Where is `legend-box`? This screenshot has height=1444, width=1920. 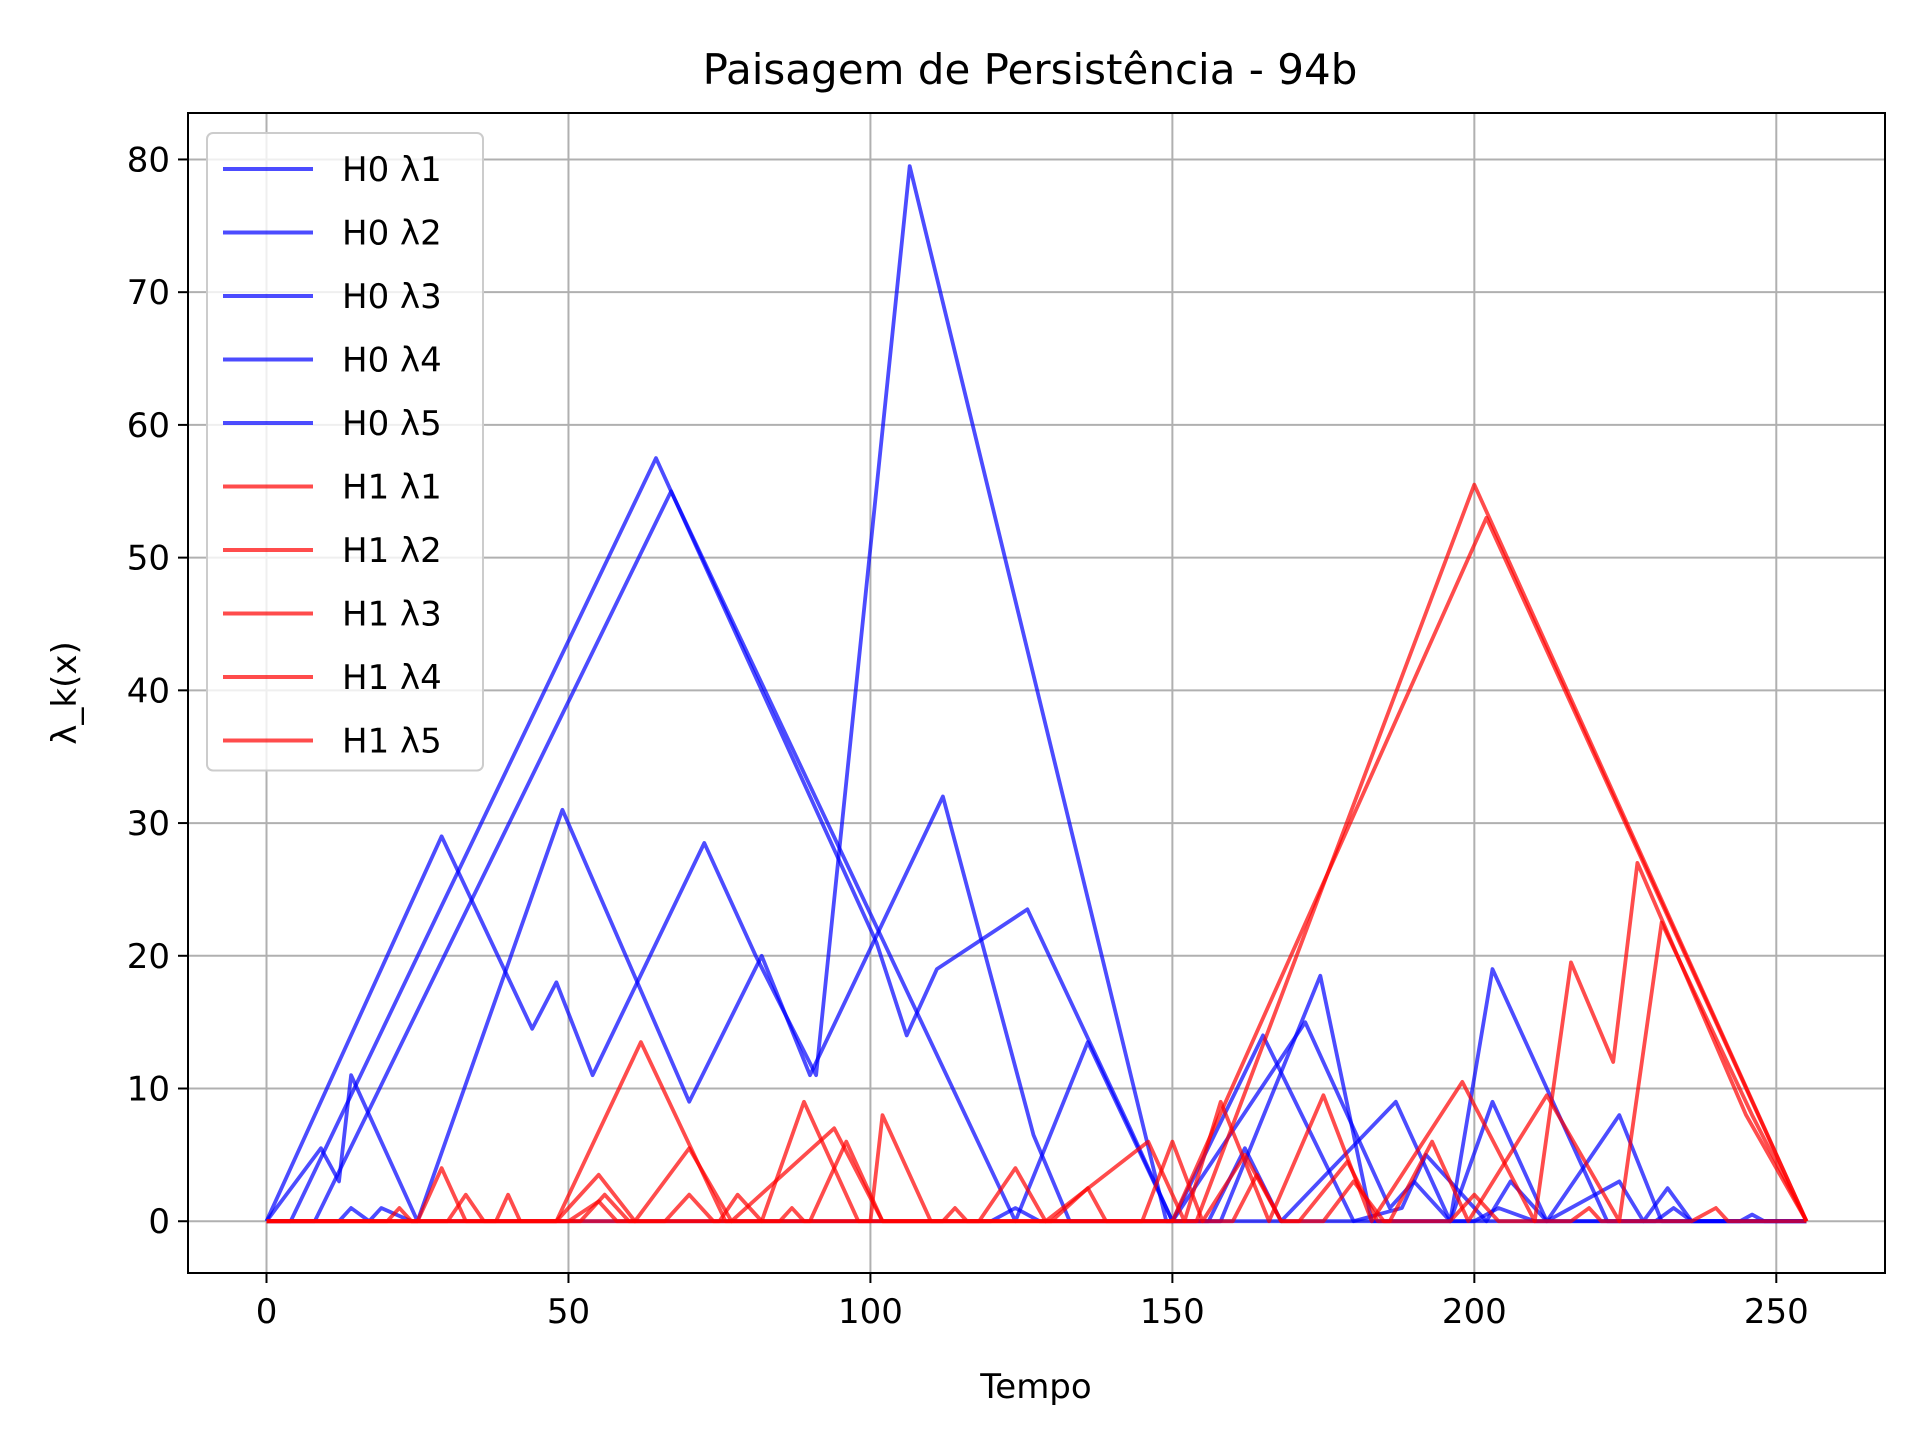
legend-box is located at coordinates (345, 452).